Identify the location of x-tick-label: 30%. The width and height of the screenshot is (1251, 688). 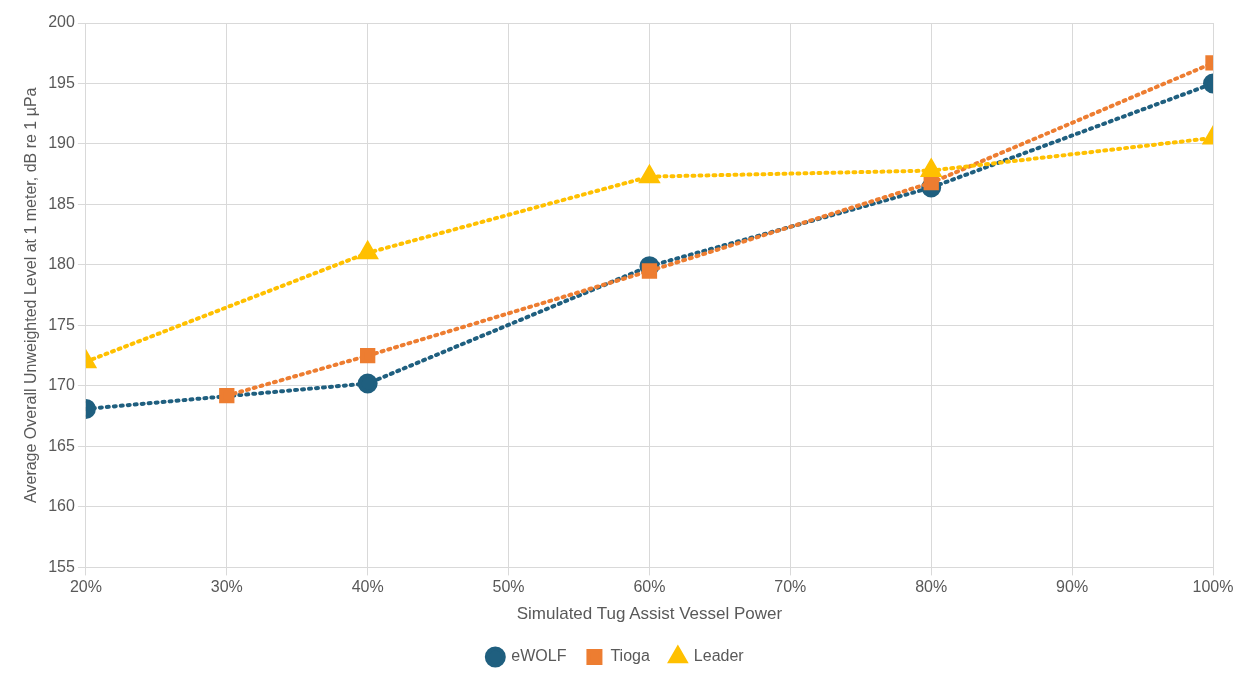
(226, 587).